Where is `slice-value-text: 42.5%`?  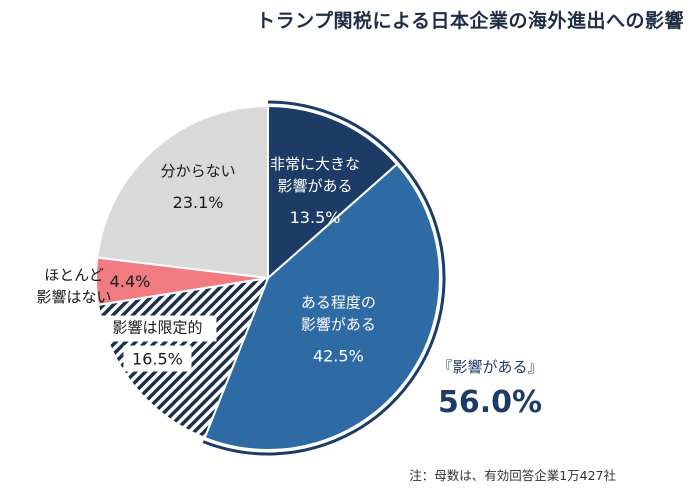 slice-value-text: 42.5% is located at coordinates (338, 355).